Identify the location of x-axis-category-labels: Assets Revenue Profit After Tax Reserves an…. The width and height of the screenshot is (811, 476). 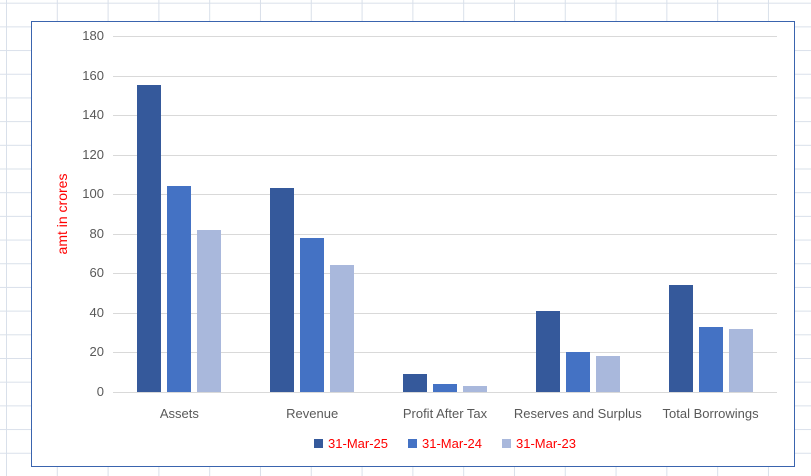
(445, 414).